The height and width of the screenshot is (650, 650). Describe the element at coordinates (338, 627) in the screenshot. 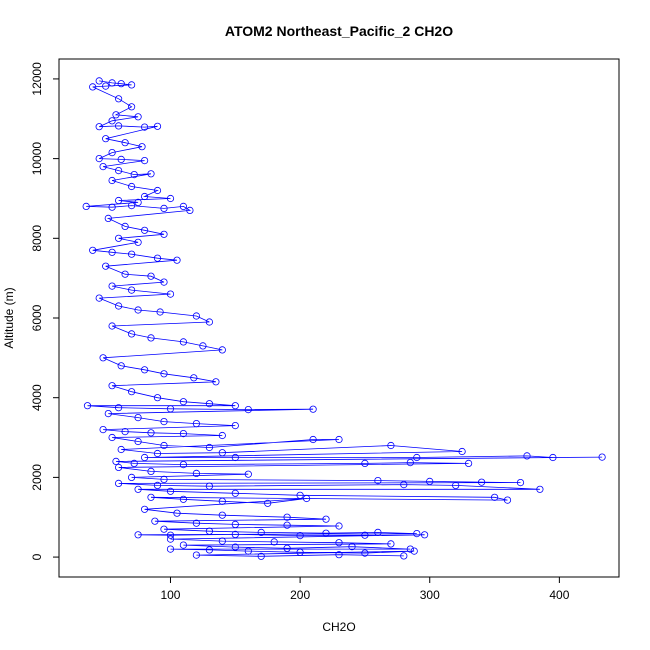

I see `x-axis-label: CH2O` at that location.